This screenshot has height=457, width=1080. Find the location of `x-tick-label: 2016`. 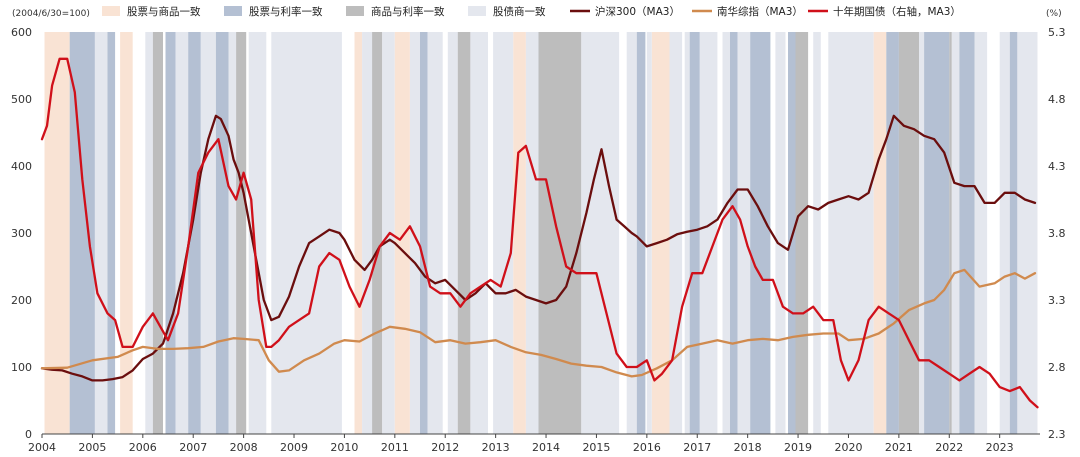

x-tick-label: 2016 is located at coordinates (647, 447).